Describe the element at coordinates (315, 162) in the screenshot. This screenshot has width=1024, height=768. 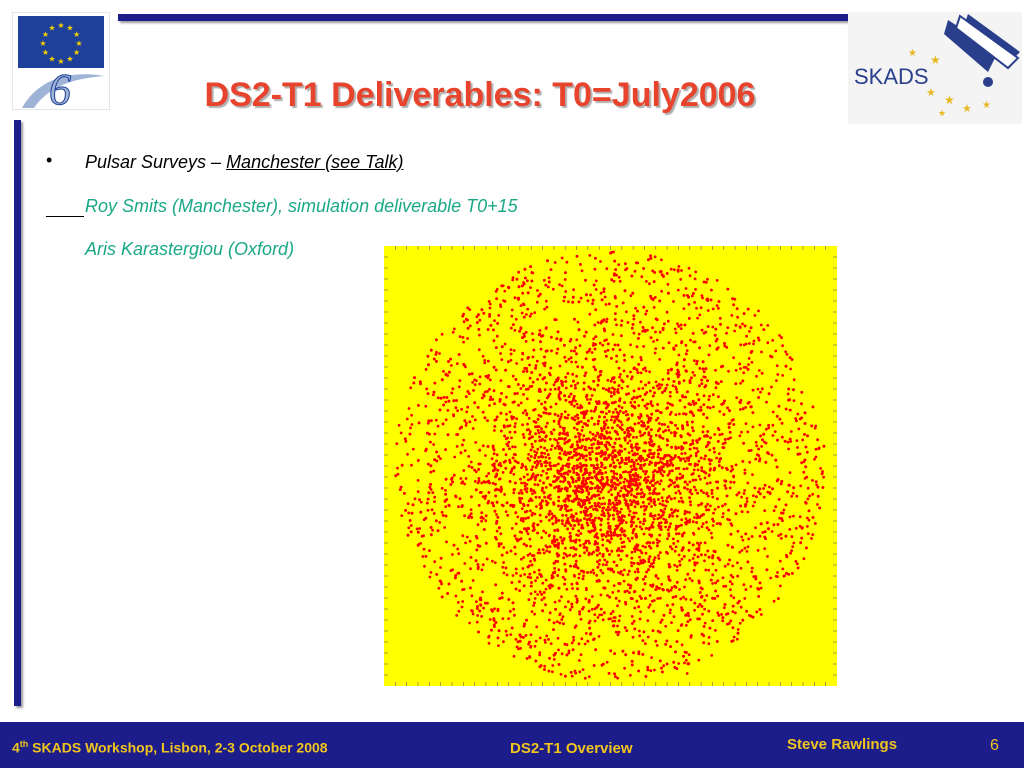
I see `manchester-talk-link: Manchester (see Talk)` at that location.